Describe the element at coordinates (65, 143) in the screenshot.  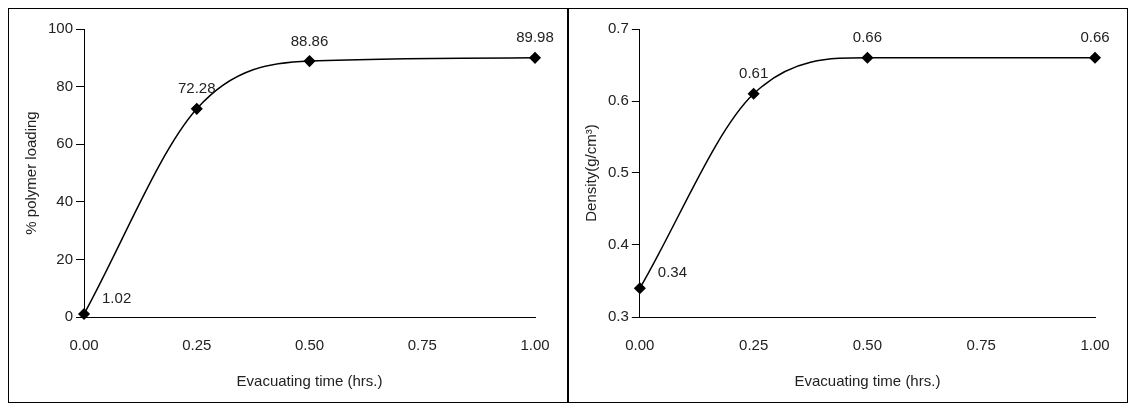
I see `y-tick-label: 60` at that location.